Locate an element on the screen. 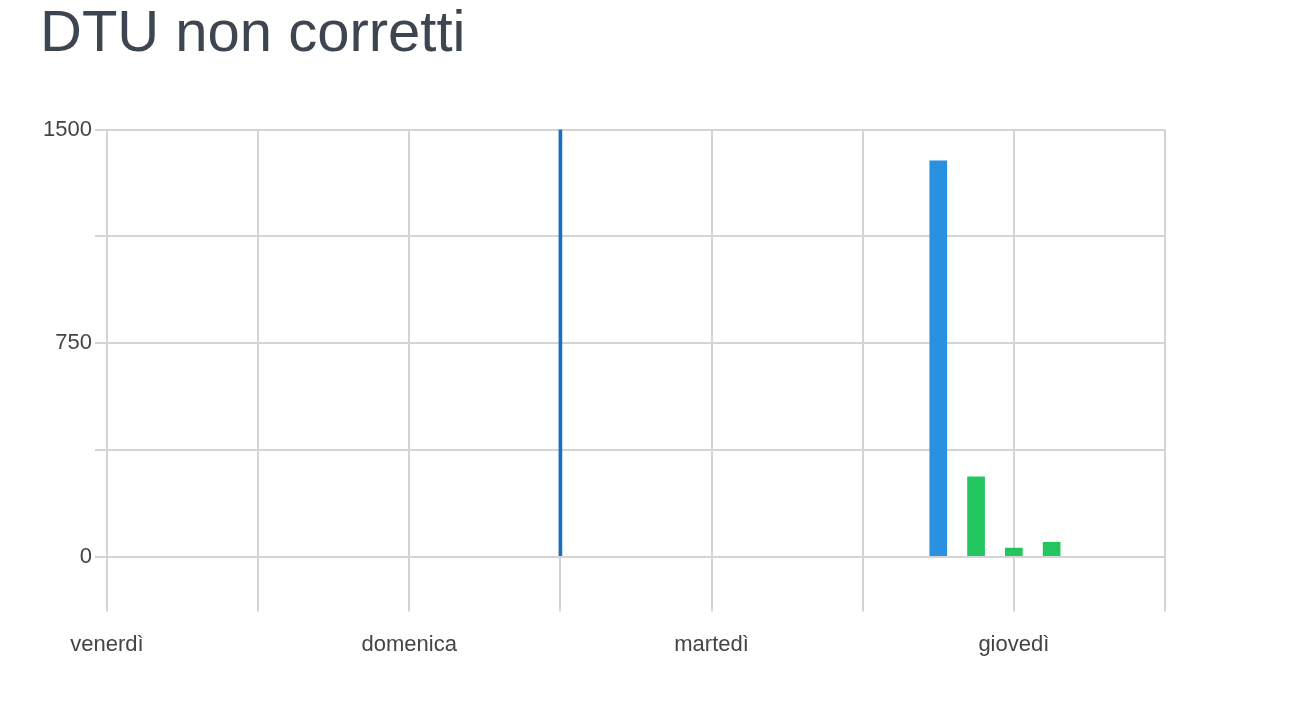 This screenshot has width=1290, height=718. x-tick-label: martedì is located at coordinates (711, 643).